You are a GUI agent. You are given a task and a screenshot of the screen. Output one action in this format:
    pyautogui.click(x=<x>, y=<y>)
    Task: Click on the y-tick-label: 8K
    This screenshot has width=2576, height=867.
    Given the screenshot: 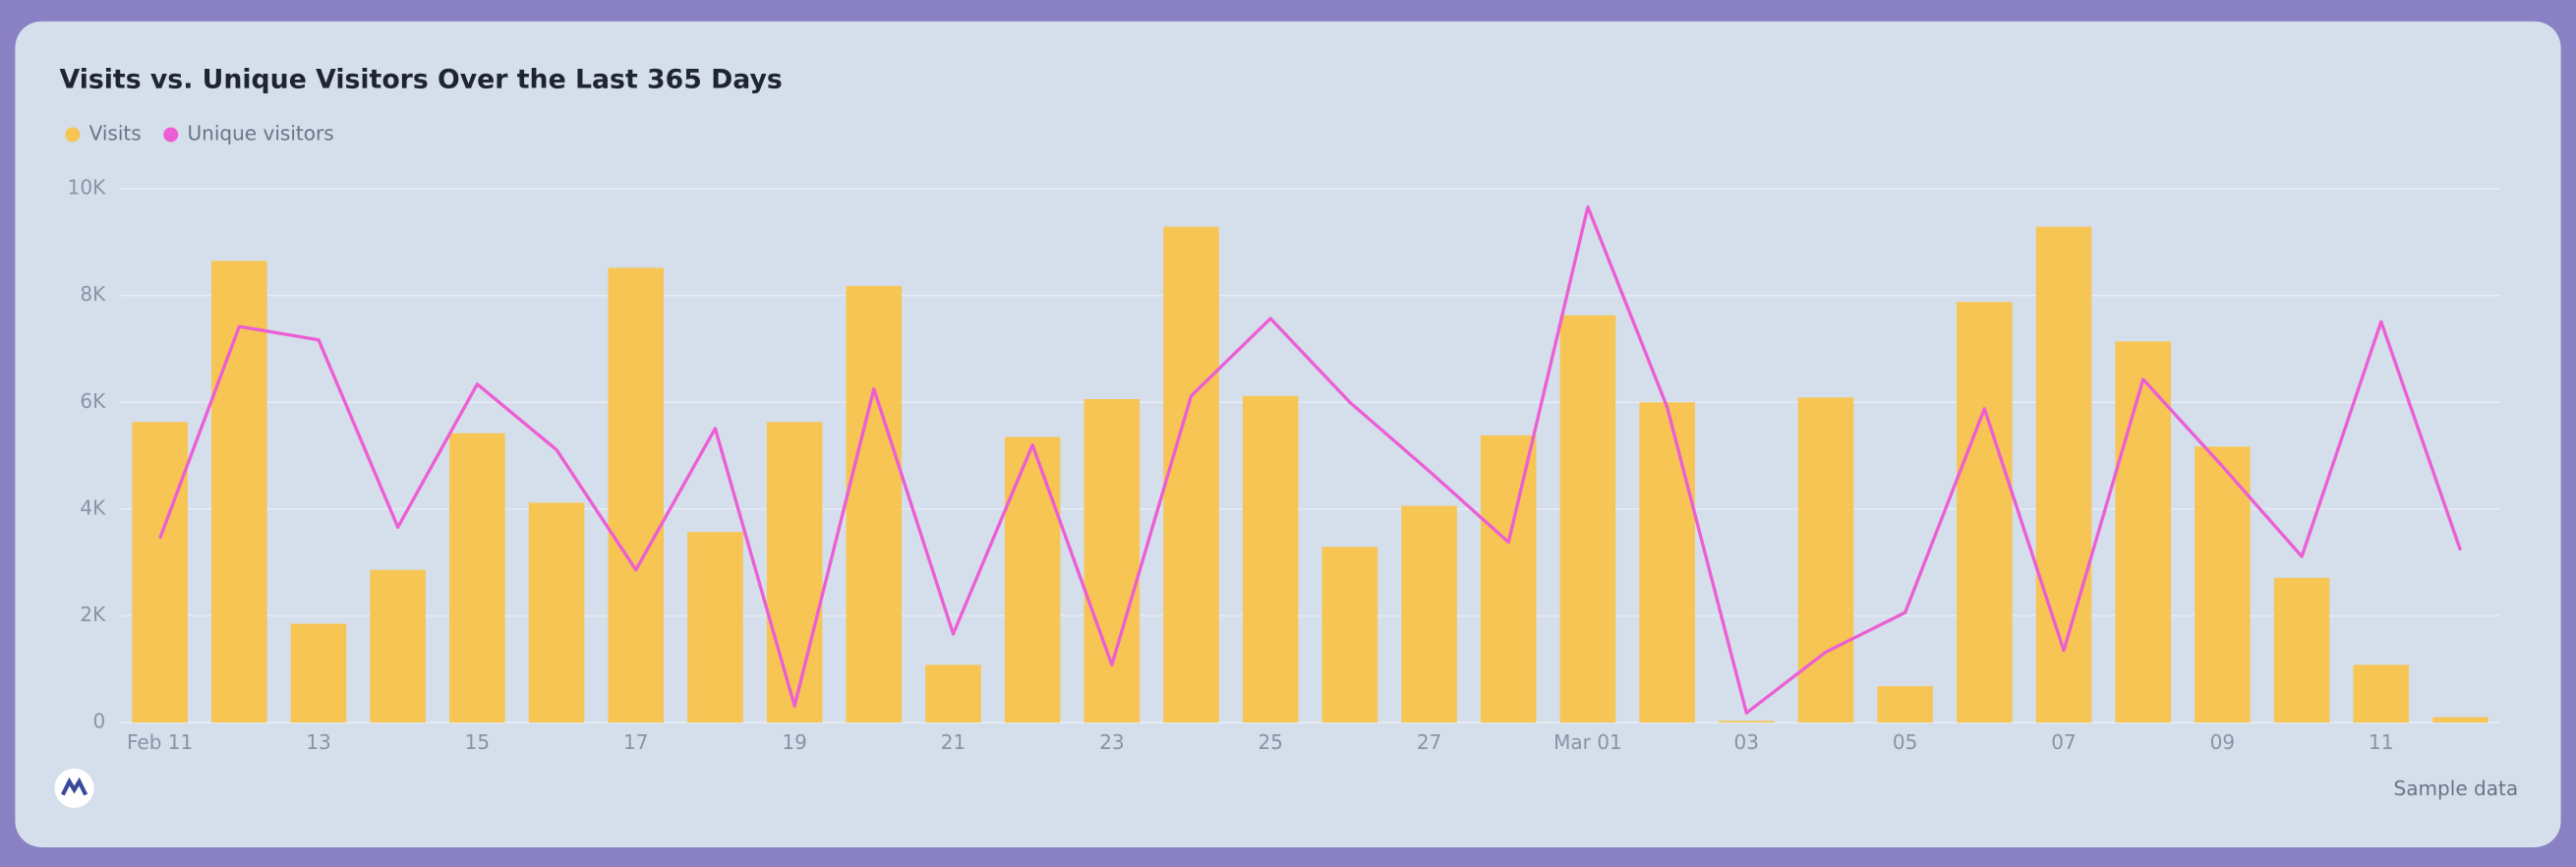 What is the action you would take?
    pyautogui.click(x=93, y=294)
    